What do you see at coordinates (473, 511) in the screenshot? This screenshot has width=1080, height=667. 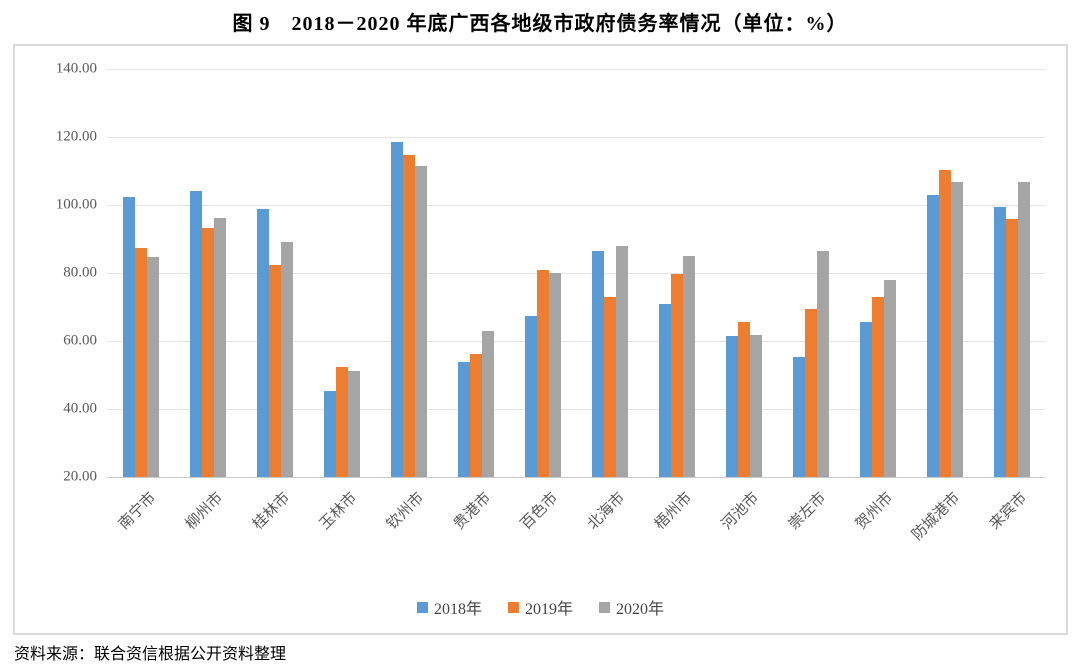 I see `x-axis-category-label: 贵港市` at bounding box center [473, 511].